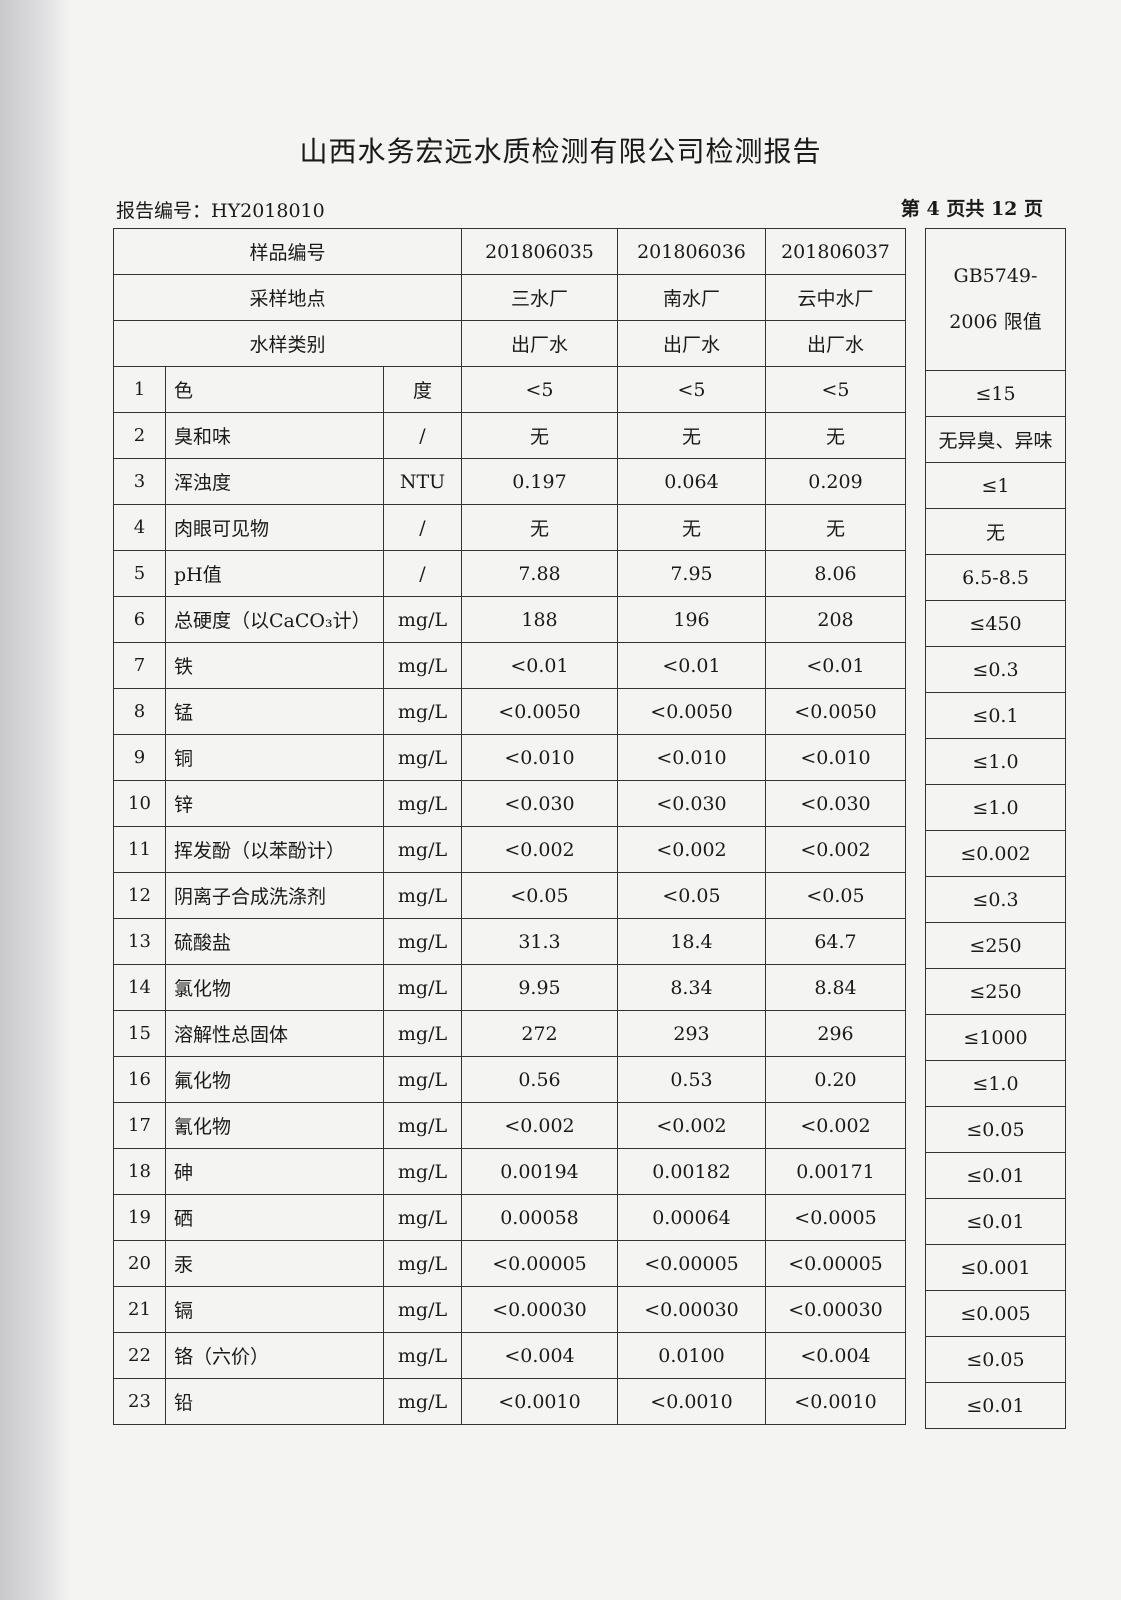 The image size is (1121, 1600). What do you see at coordinates (539, 1033) in the screenshot?
I see `result-value: 272` at bounding box center [539, 1033].